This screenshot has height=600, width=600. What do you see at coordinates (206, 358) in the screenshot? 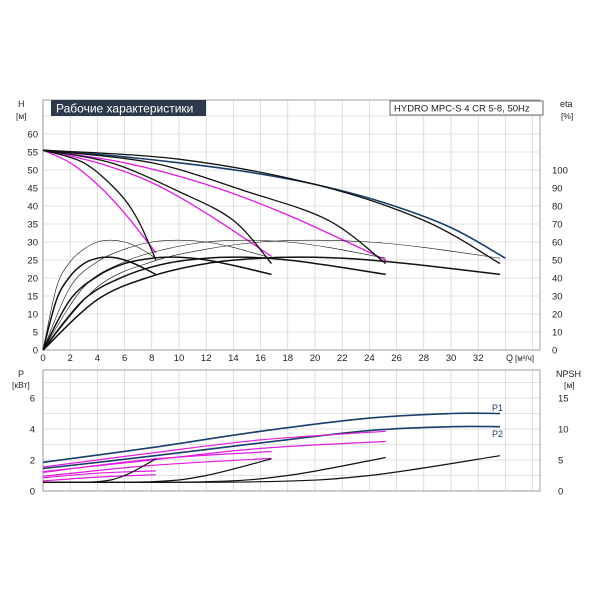
I see `q-tick-label: 12` at bounding box center [206, 358].